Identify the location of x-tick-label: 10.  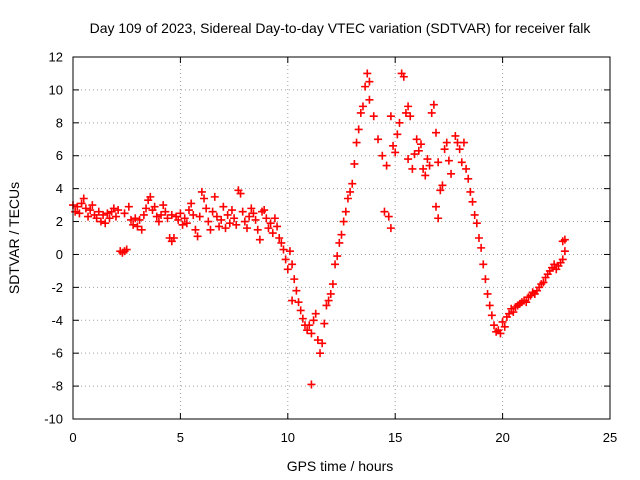
(288, 437).